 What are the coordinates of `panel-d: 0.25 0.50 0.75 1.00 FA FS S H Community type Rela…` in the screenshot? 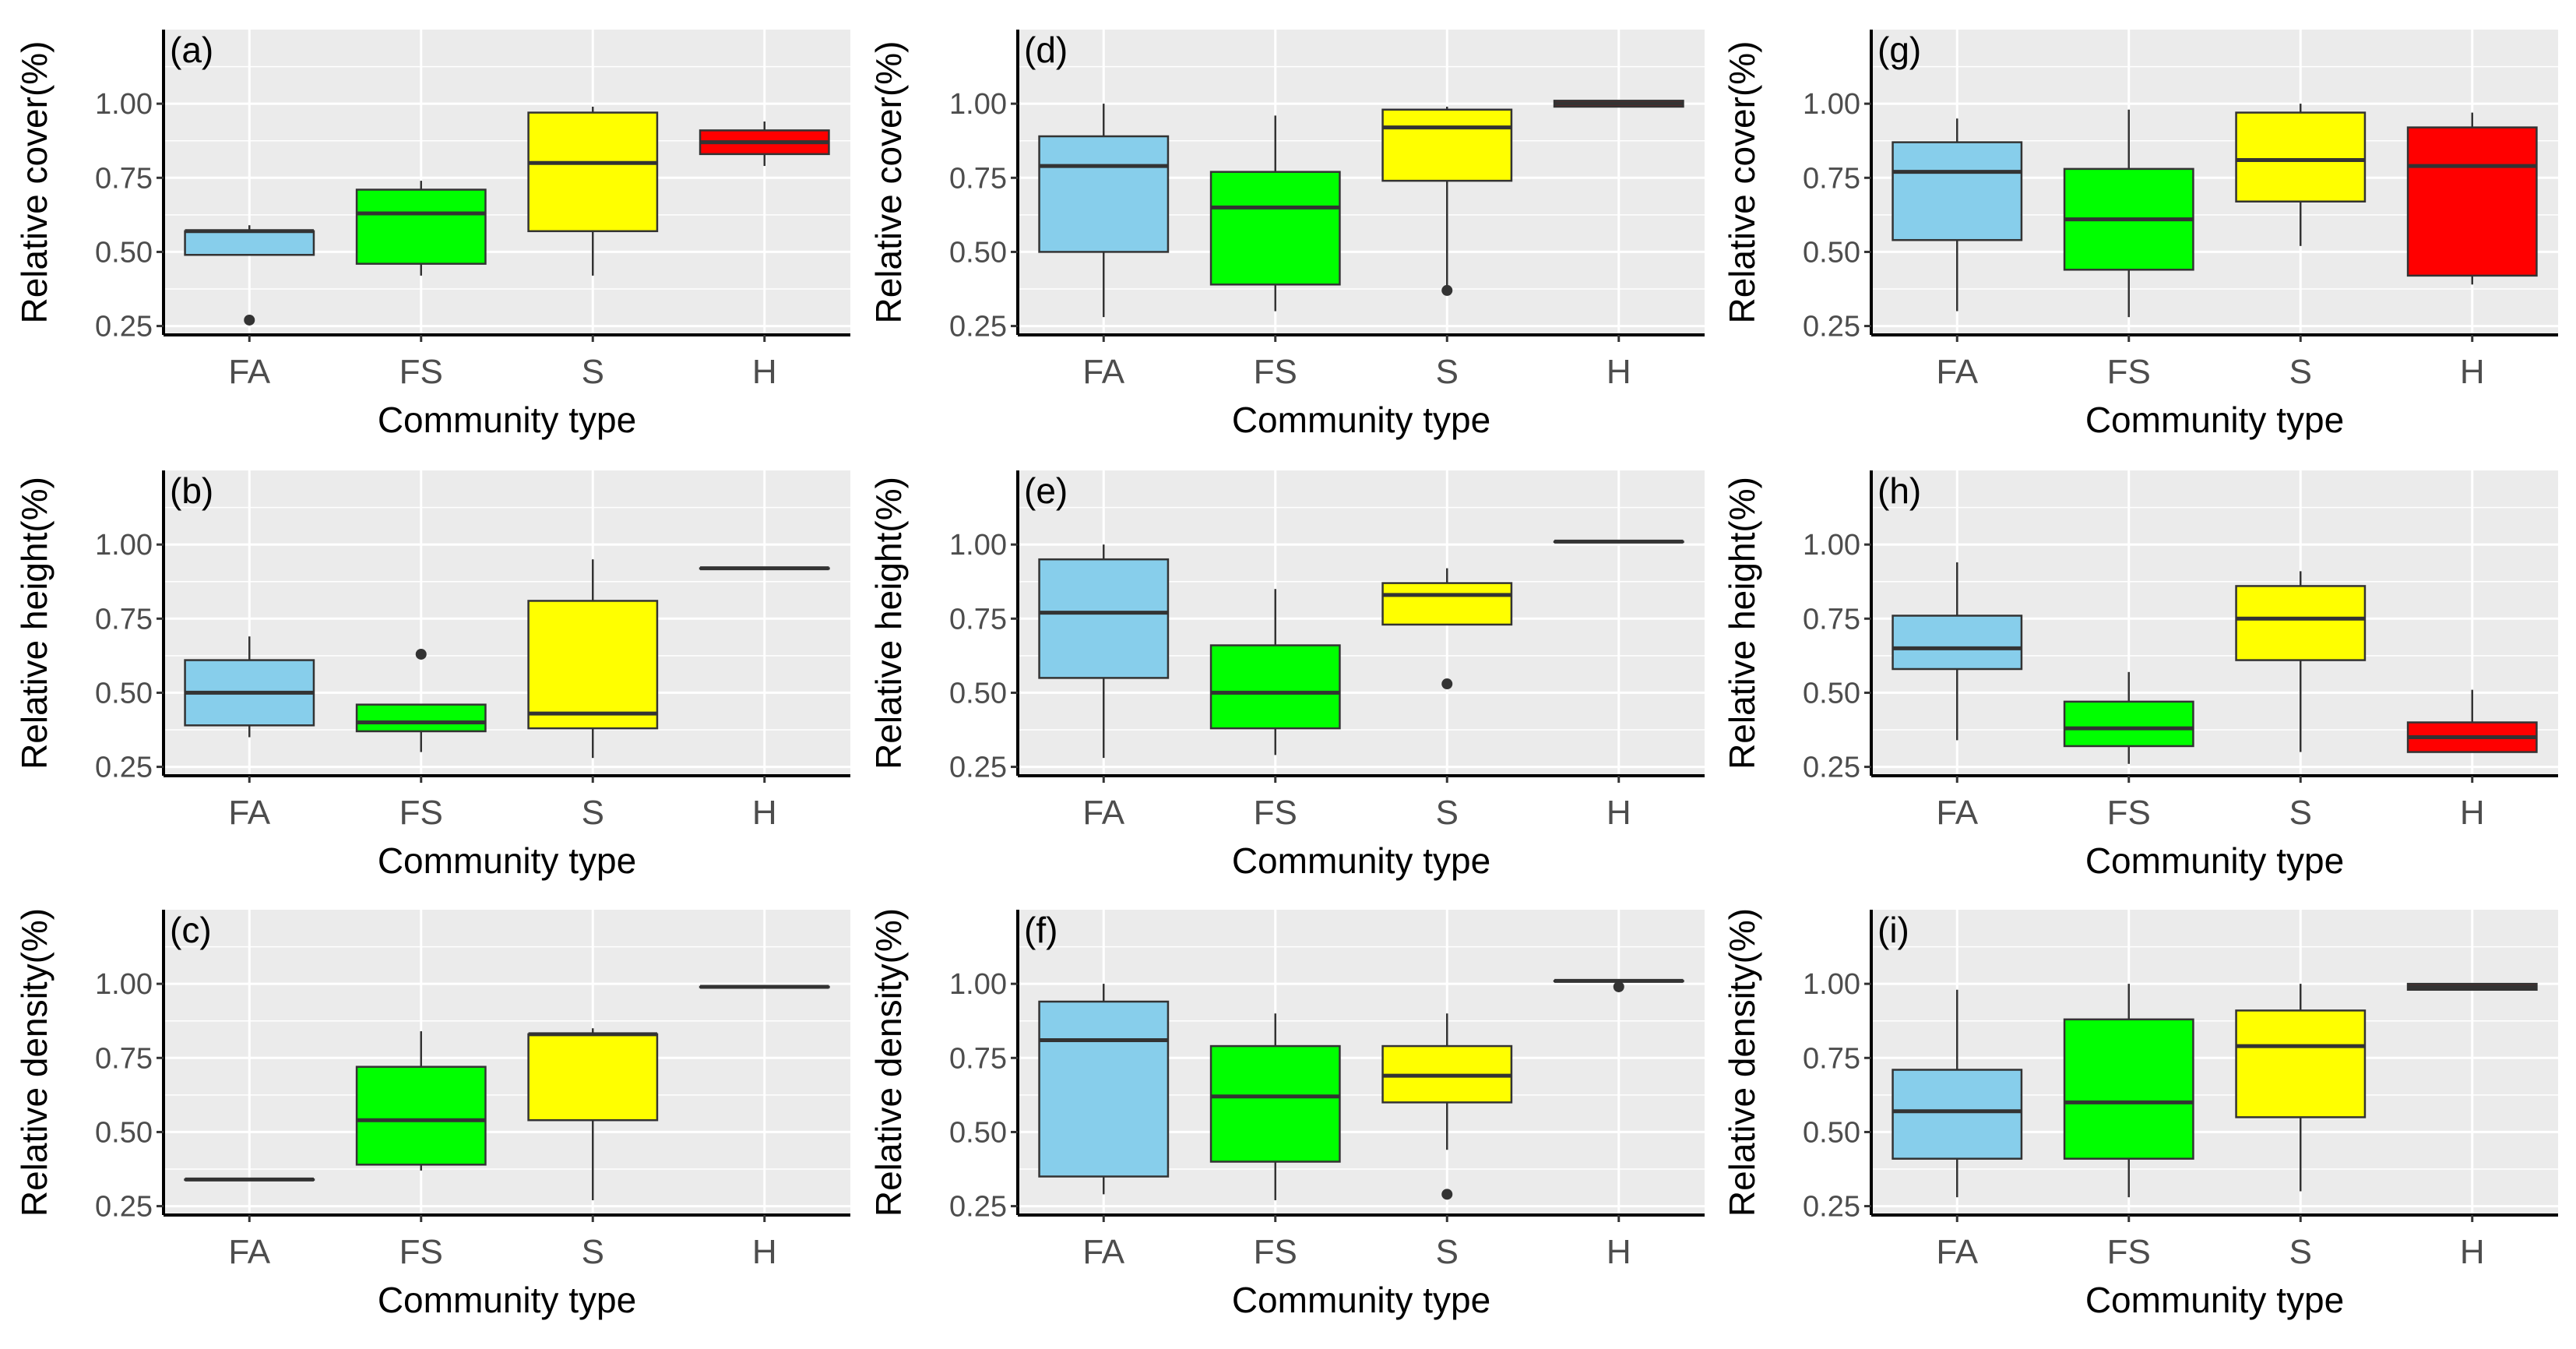 It's located at (1286, 235).